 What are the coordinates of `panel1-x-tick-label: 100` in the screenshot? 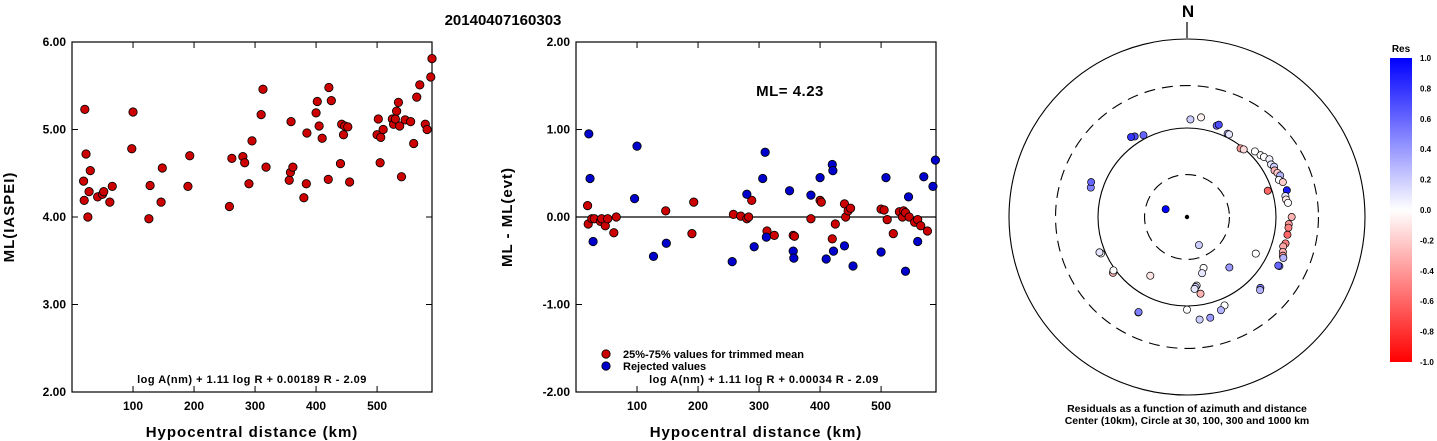 It's located at (133, 406).